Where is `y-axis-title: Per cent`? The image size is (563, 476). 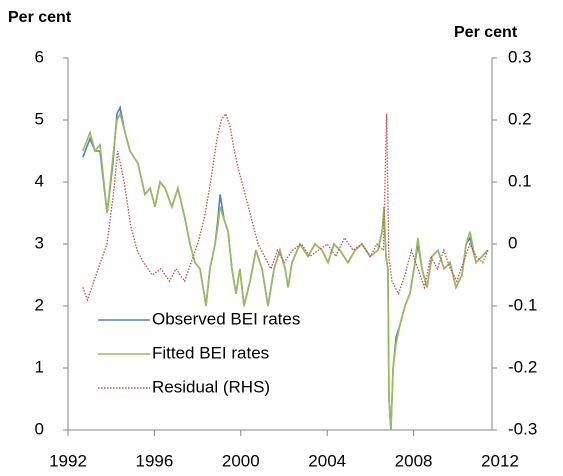
y-axis-title: Per cent is located at coordinates (40, 17).